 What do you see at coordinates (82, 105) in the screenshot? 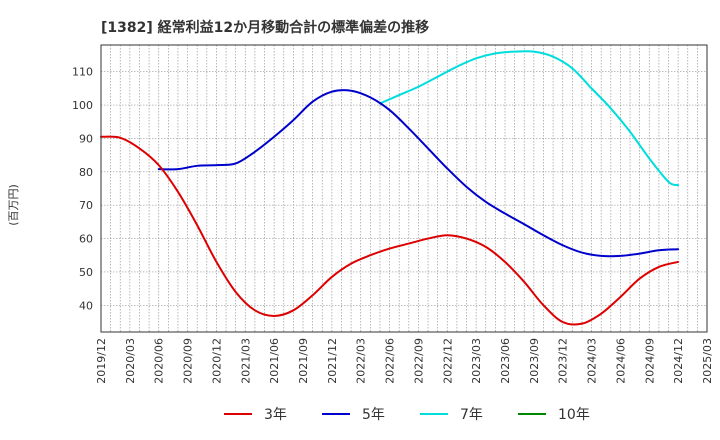
I see `y-tick-label: 100` at bounding box center [82, 105].